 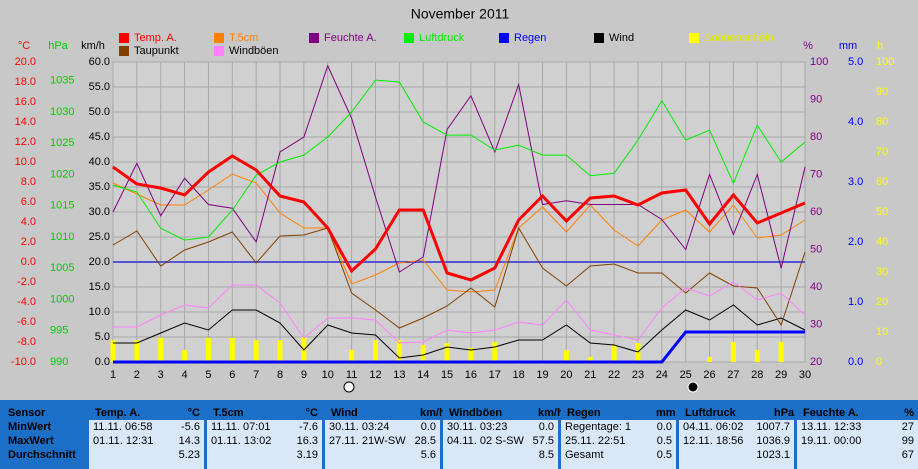 What do you see at coordinates (773, 455) in the screenshot?
I see `cell-value: 1023.1` at bounding box center [773, 455].